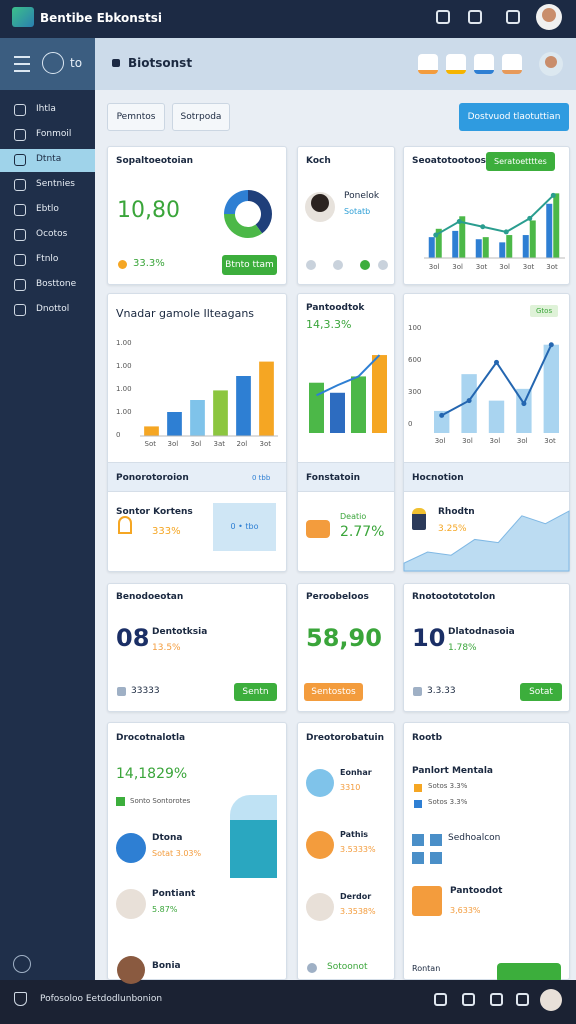 This screenshot has height=1024, width=576. I want to click on sidebar-item: Ocotos, so click(52, 234).